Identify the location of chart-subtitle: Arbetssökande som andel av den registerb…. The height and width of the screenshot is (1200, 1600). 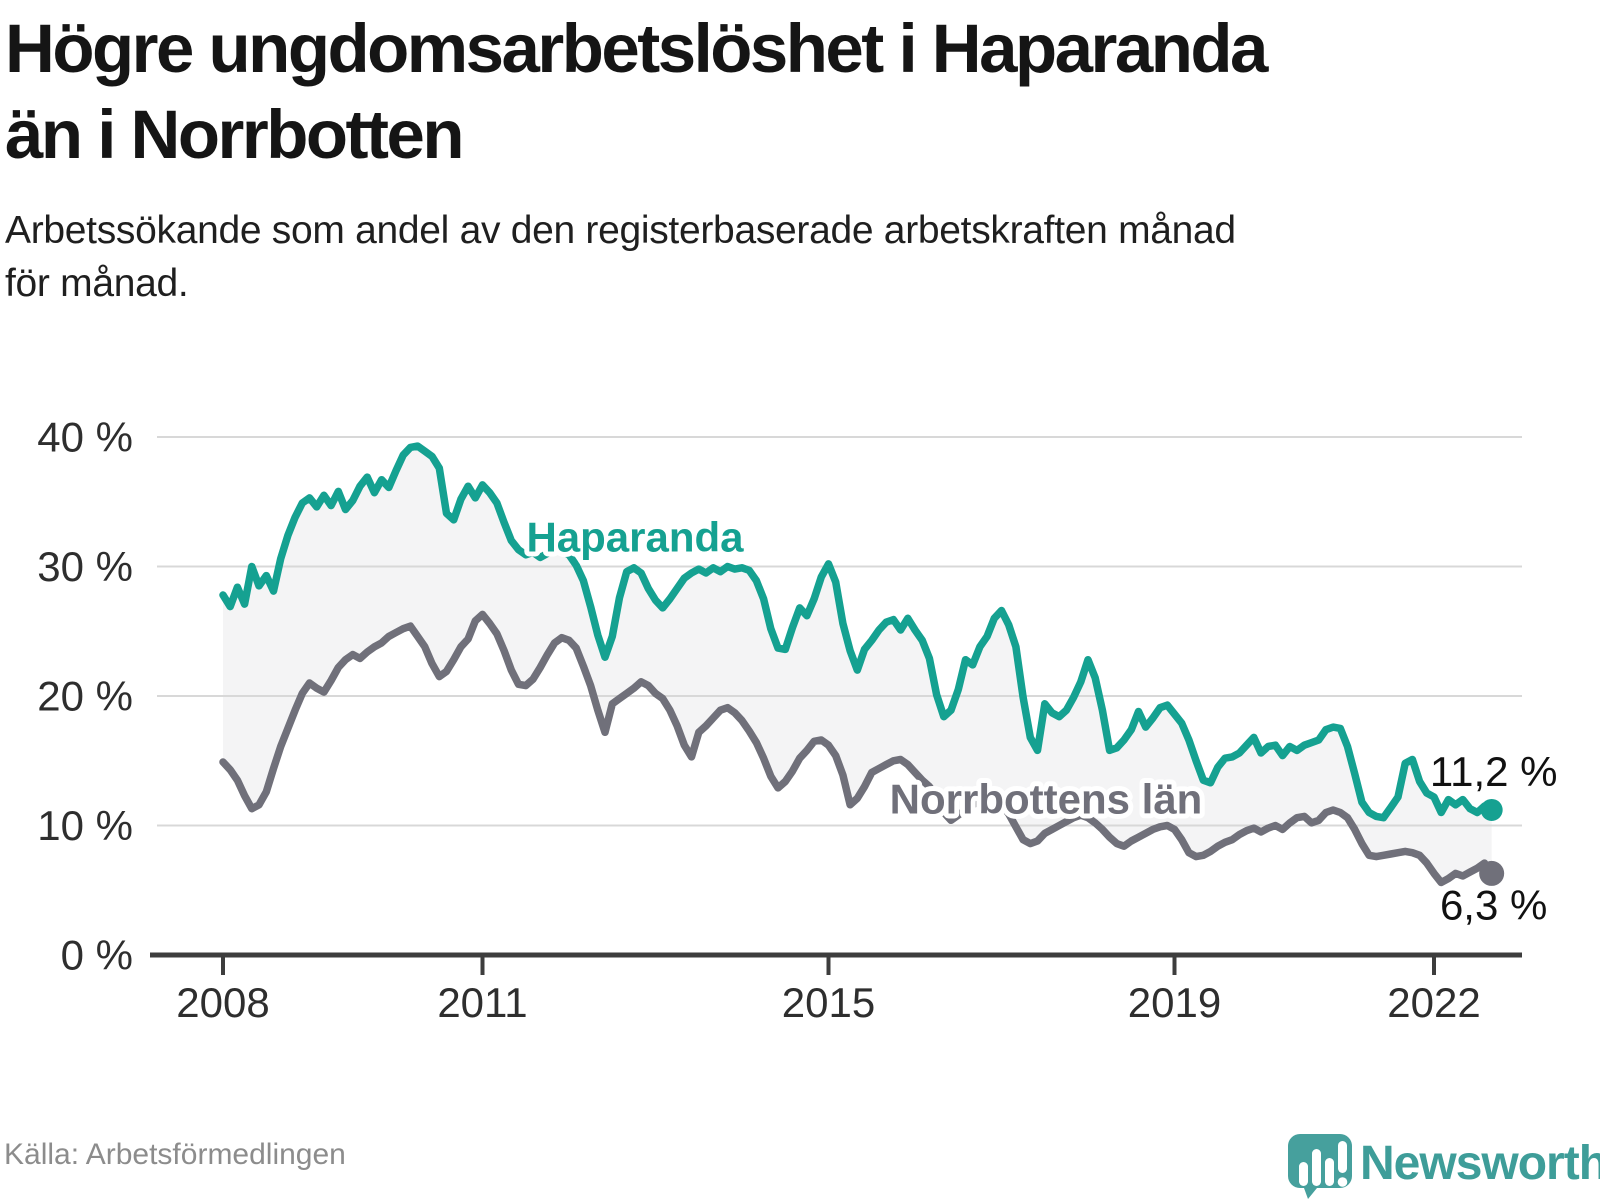
(785, 257).